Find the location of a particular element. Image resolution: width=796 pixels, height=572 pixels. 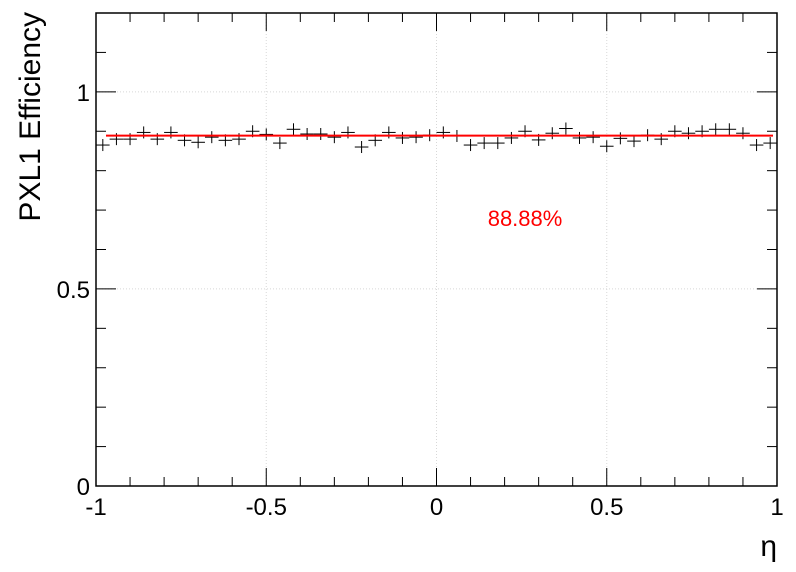

y-tick-label: 0 is located at coordinates (83, 487).